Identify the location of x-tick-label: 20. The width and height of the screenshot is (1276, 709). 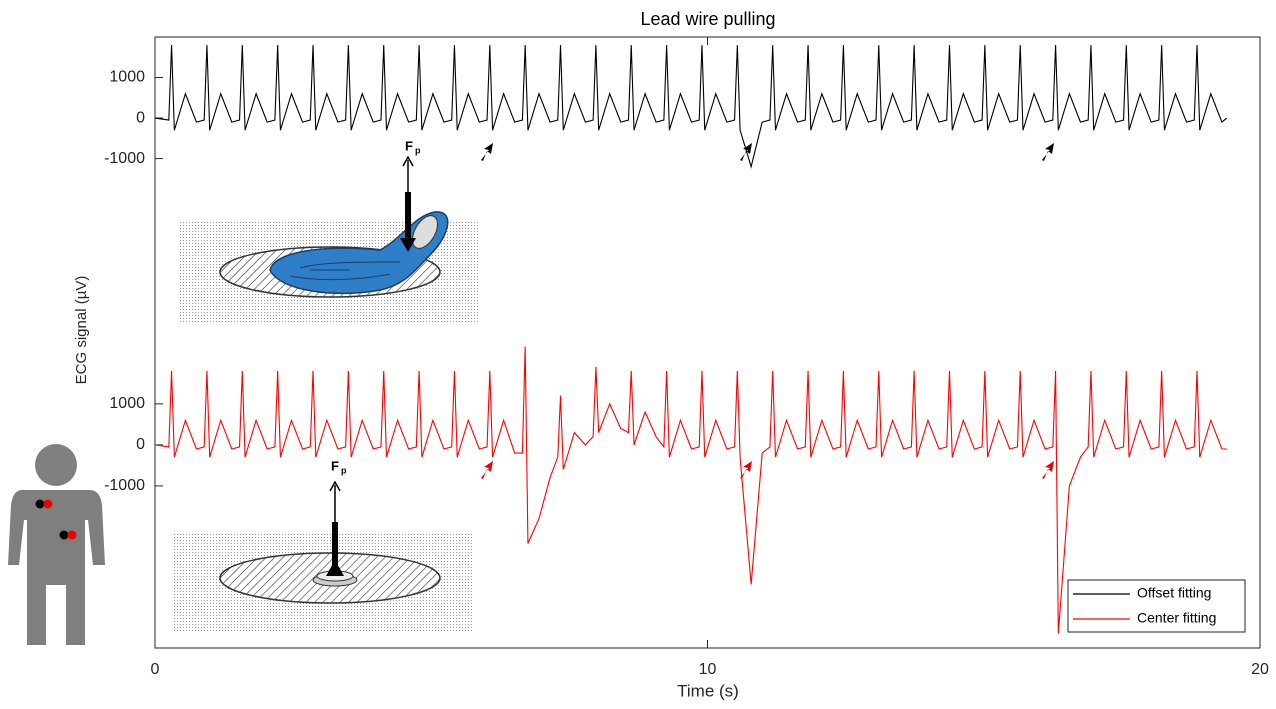
(1260, 669).